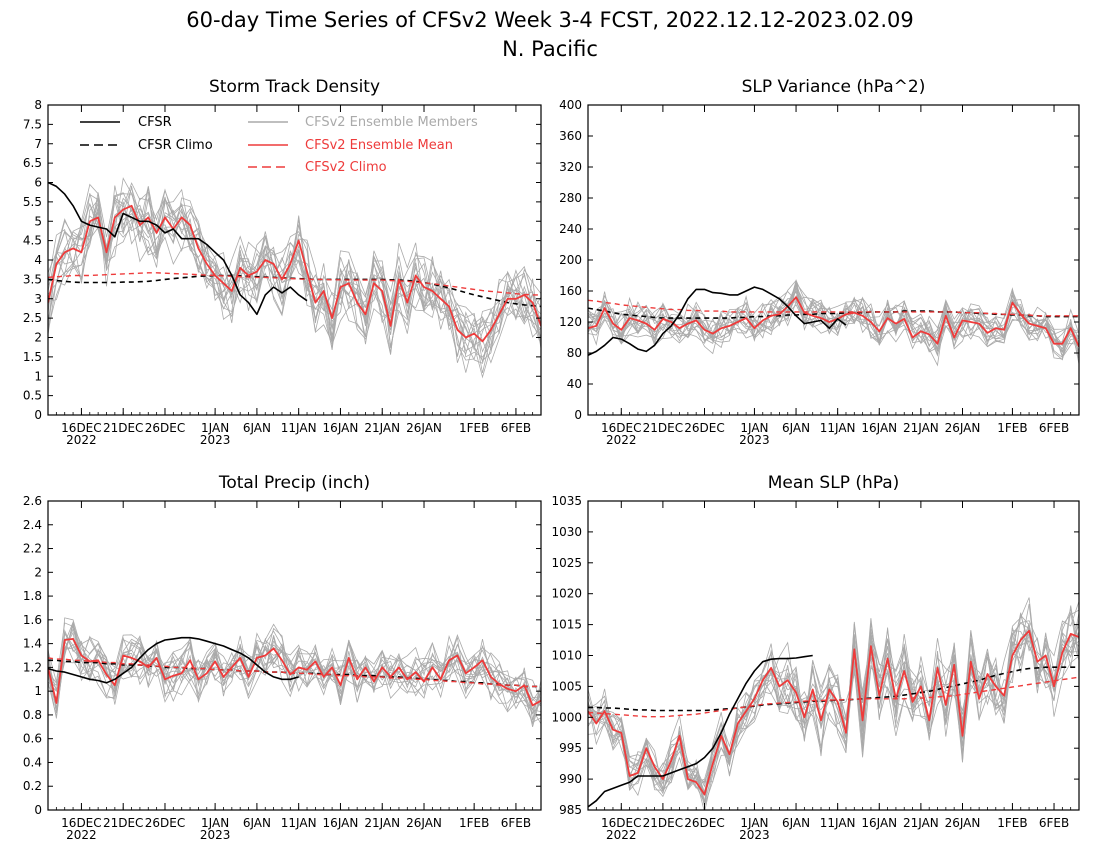  What do you see at coordinates (346, 167) in the screenshot?
I see `legend-label-cfsv2-climo: CFSv2 Climo` at bounding box center [346, 167].